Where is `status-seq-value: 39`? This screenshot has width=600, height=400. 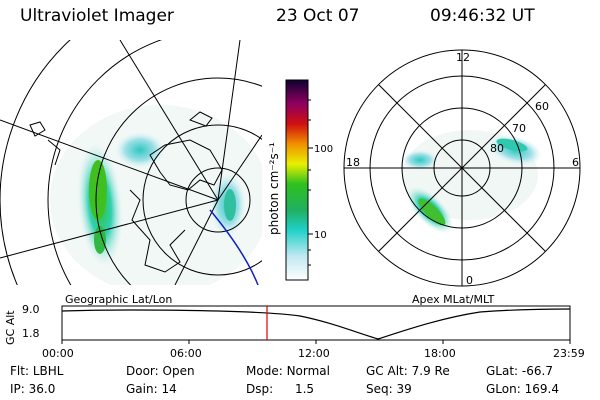 status-seq-value: 39 is located at coordinates (404, 389).